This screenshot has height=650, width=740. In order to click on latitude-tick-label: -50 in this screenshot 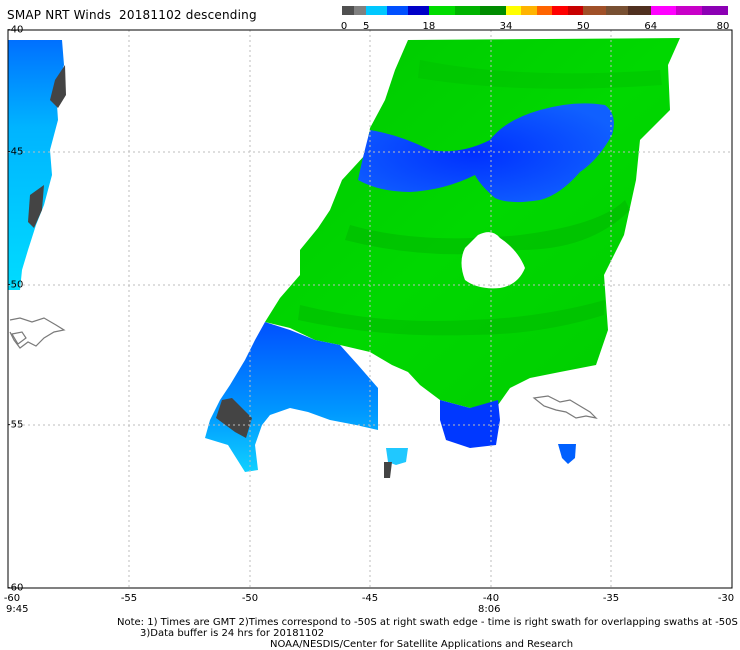, I will do `click(15, 285)`.